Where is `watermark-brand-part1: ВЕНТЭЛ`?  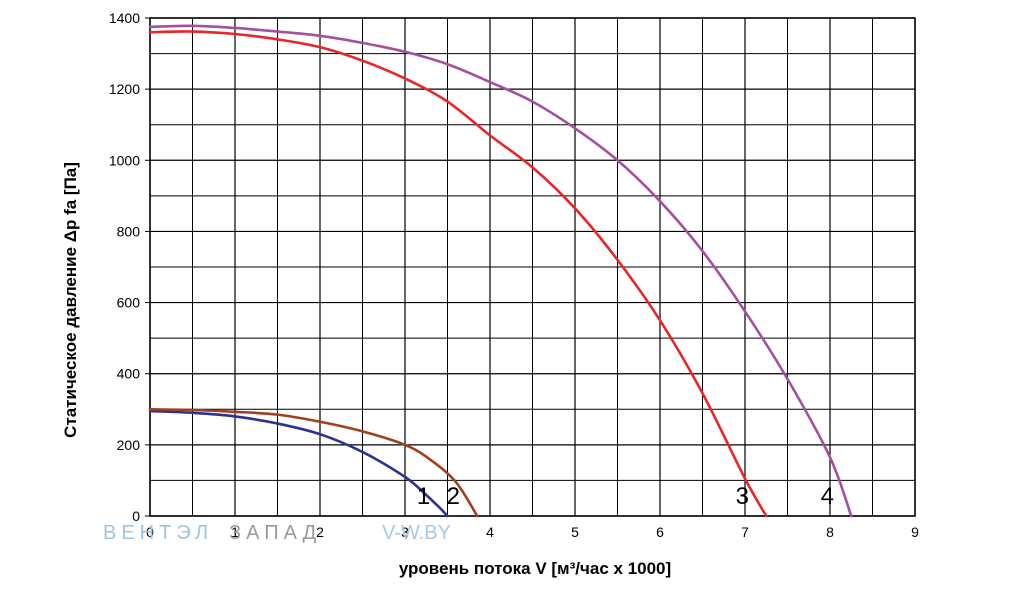 watermark-brand-part1: ВЕНТЭЛ is located at coordinates (158, 533).